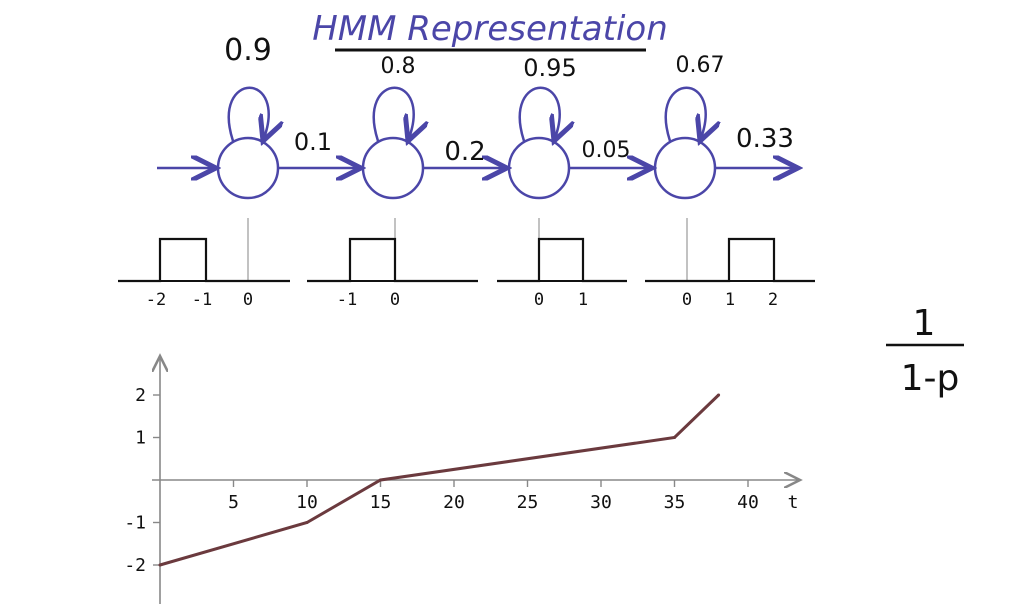 The width and height of the screenshot is (1010, 612). I want to click on pulse-plot-2: -1 0, so click(392, 264).